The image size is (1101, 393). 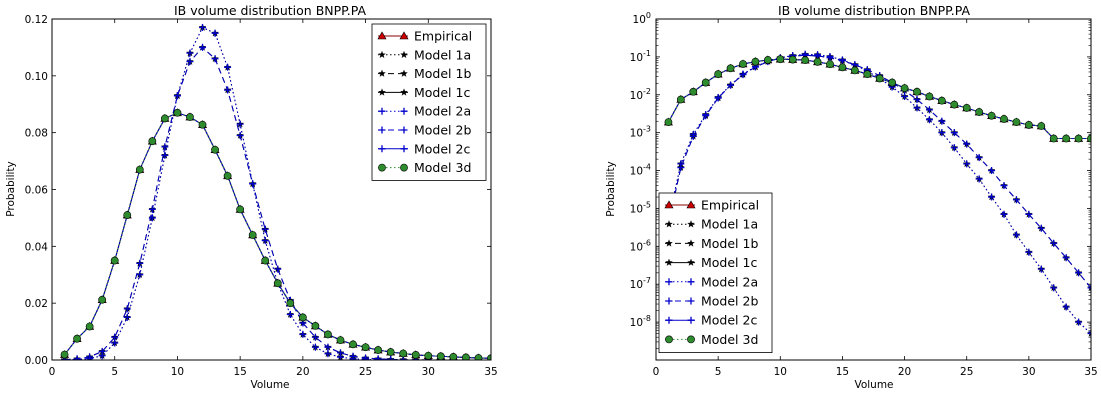 What do you see at coordinates (640, 321) in the screenshot?
I see `y-tick-label: 10⁻⁸` at bounding box center [640, 321].